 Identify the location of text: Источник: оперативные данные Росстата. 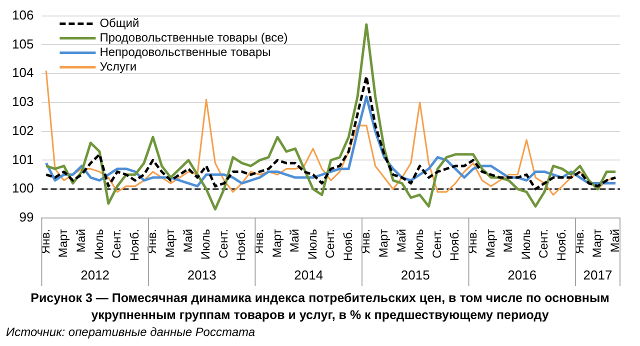
(130, 332).